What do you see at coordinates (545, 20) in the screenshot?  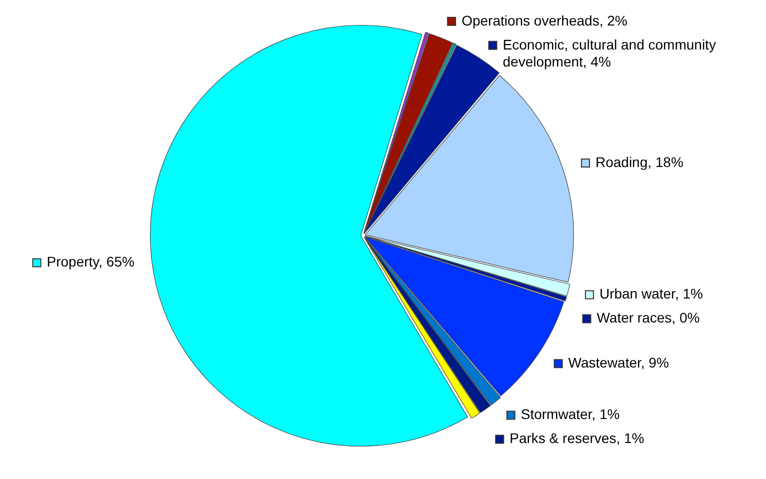 I see `legend-label: Operations overheads, 2%` at bounding box center [545, 20].